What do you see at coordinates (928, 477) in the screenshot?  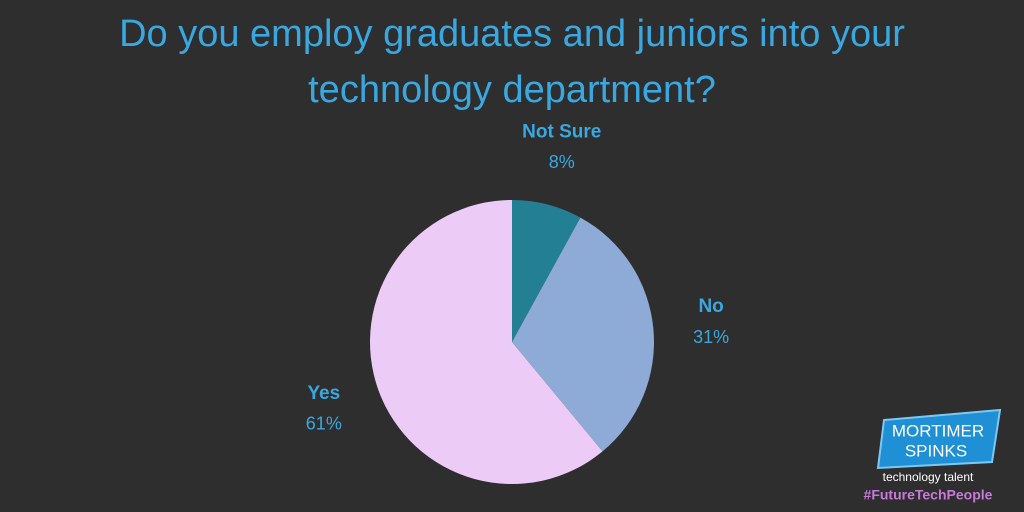 I see `logo-tagline: technology talent` at bounding box center [928, 477].